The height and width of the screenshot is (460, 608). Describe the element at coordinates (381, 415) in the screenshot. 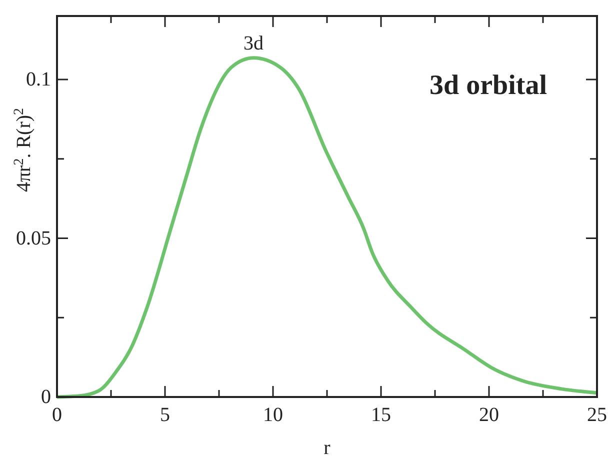

I see `x-tick-label: 15` at that location.